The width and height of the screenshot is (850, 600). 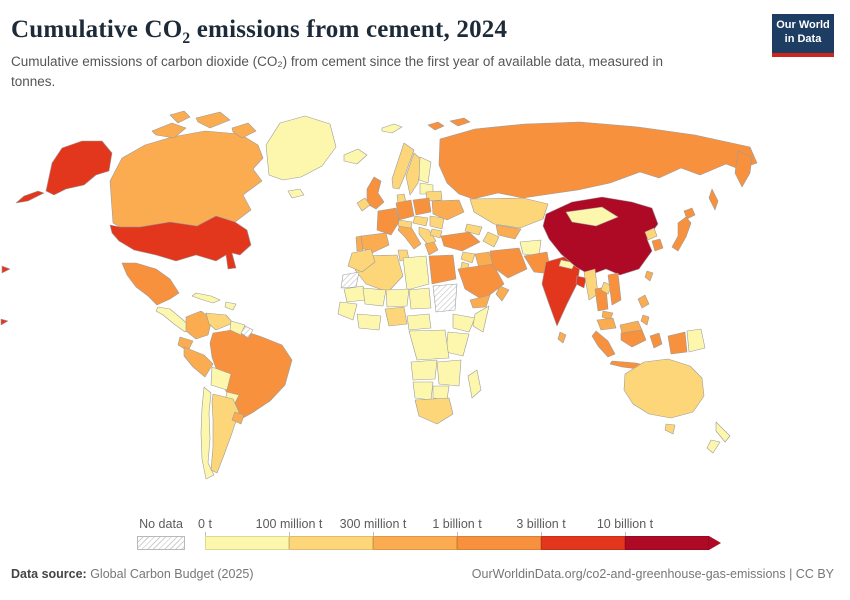 What do you see at coordinates (207, 433) in the screenshot?
I see `country-chile` at bounding box center [207, 433].